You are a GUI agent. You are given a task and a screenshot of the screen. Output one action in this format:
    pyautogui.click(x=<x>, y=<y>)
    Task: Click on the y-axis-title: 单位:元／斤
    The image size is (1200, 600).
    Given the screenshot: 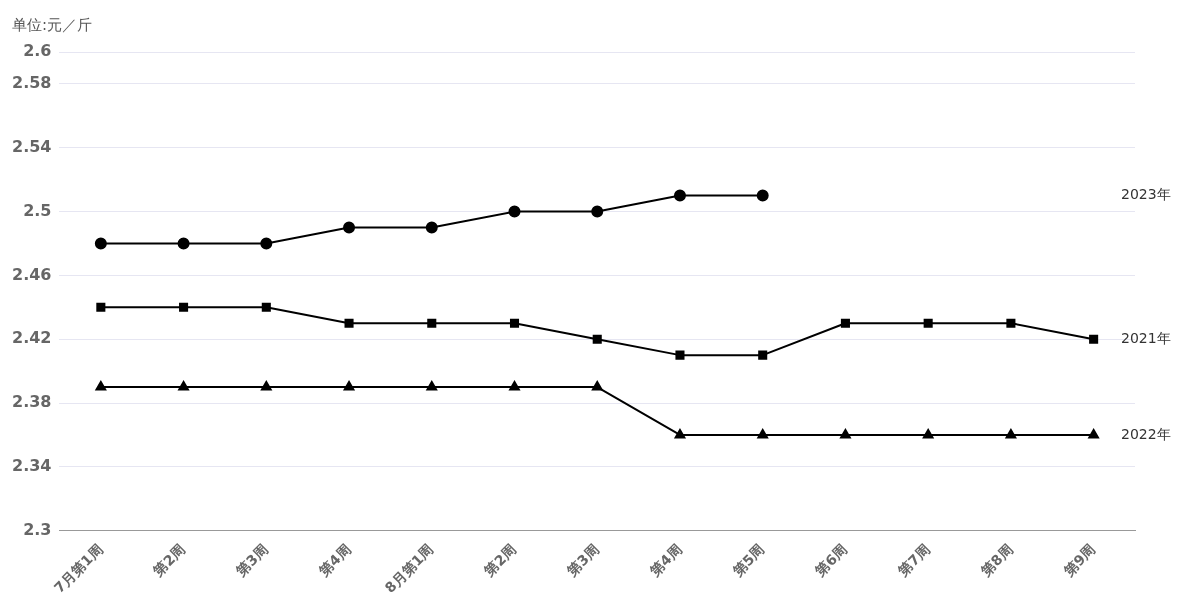 What is the action you would take?
    pyautogui.click(x=52, y=24)
    